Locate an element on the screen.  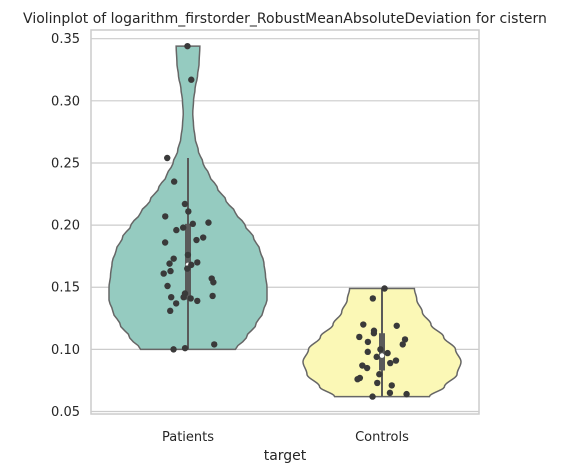
y-tick-label: 0.05 is located at coordinates (65, 412).